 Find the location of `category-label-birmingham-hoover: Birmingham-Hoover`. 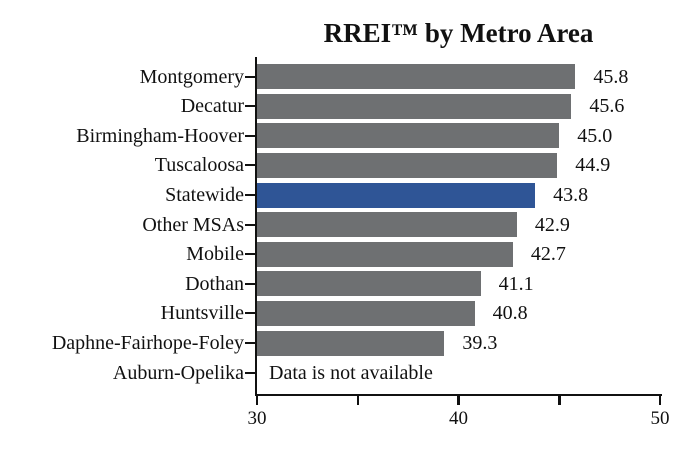

category-label-birmingham-hoover: Birmingham-Hoover is located at coordinates (160, 135).